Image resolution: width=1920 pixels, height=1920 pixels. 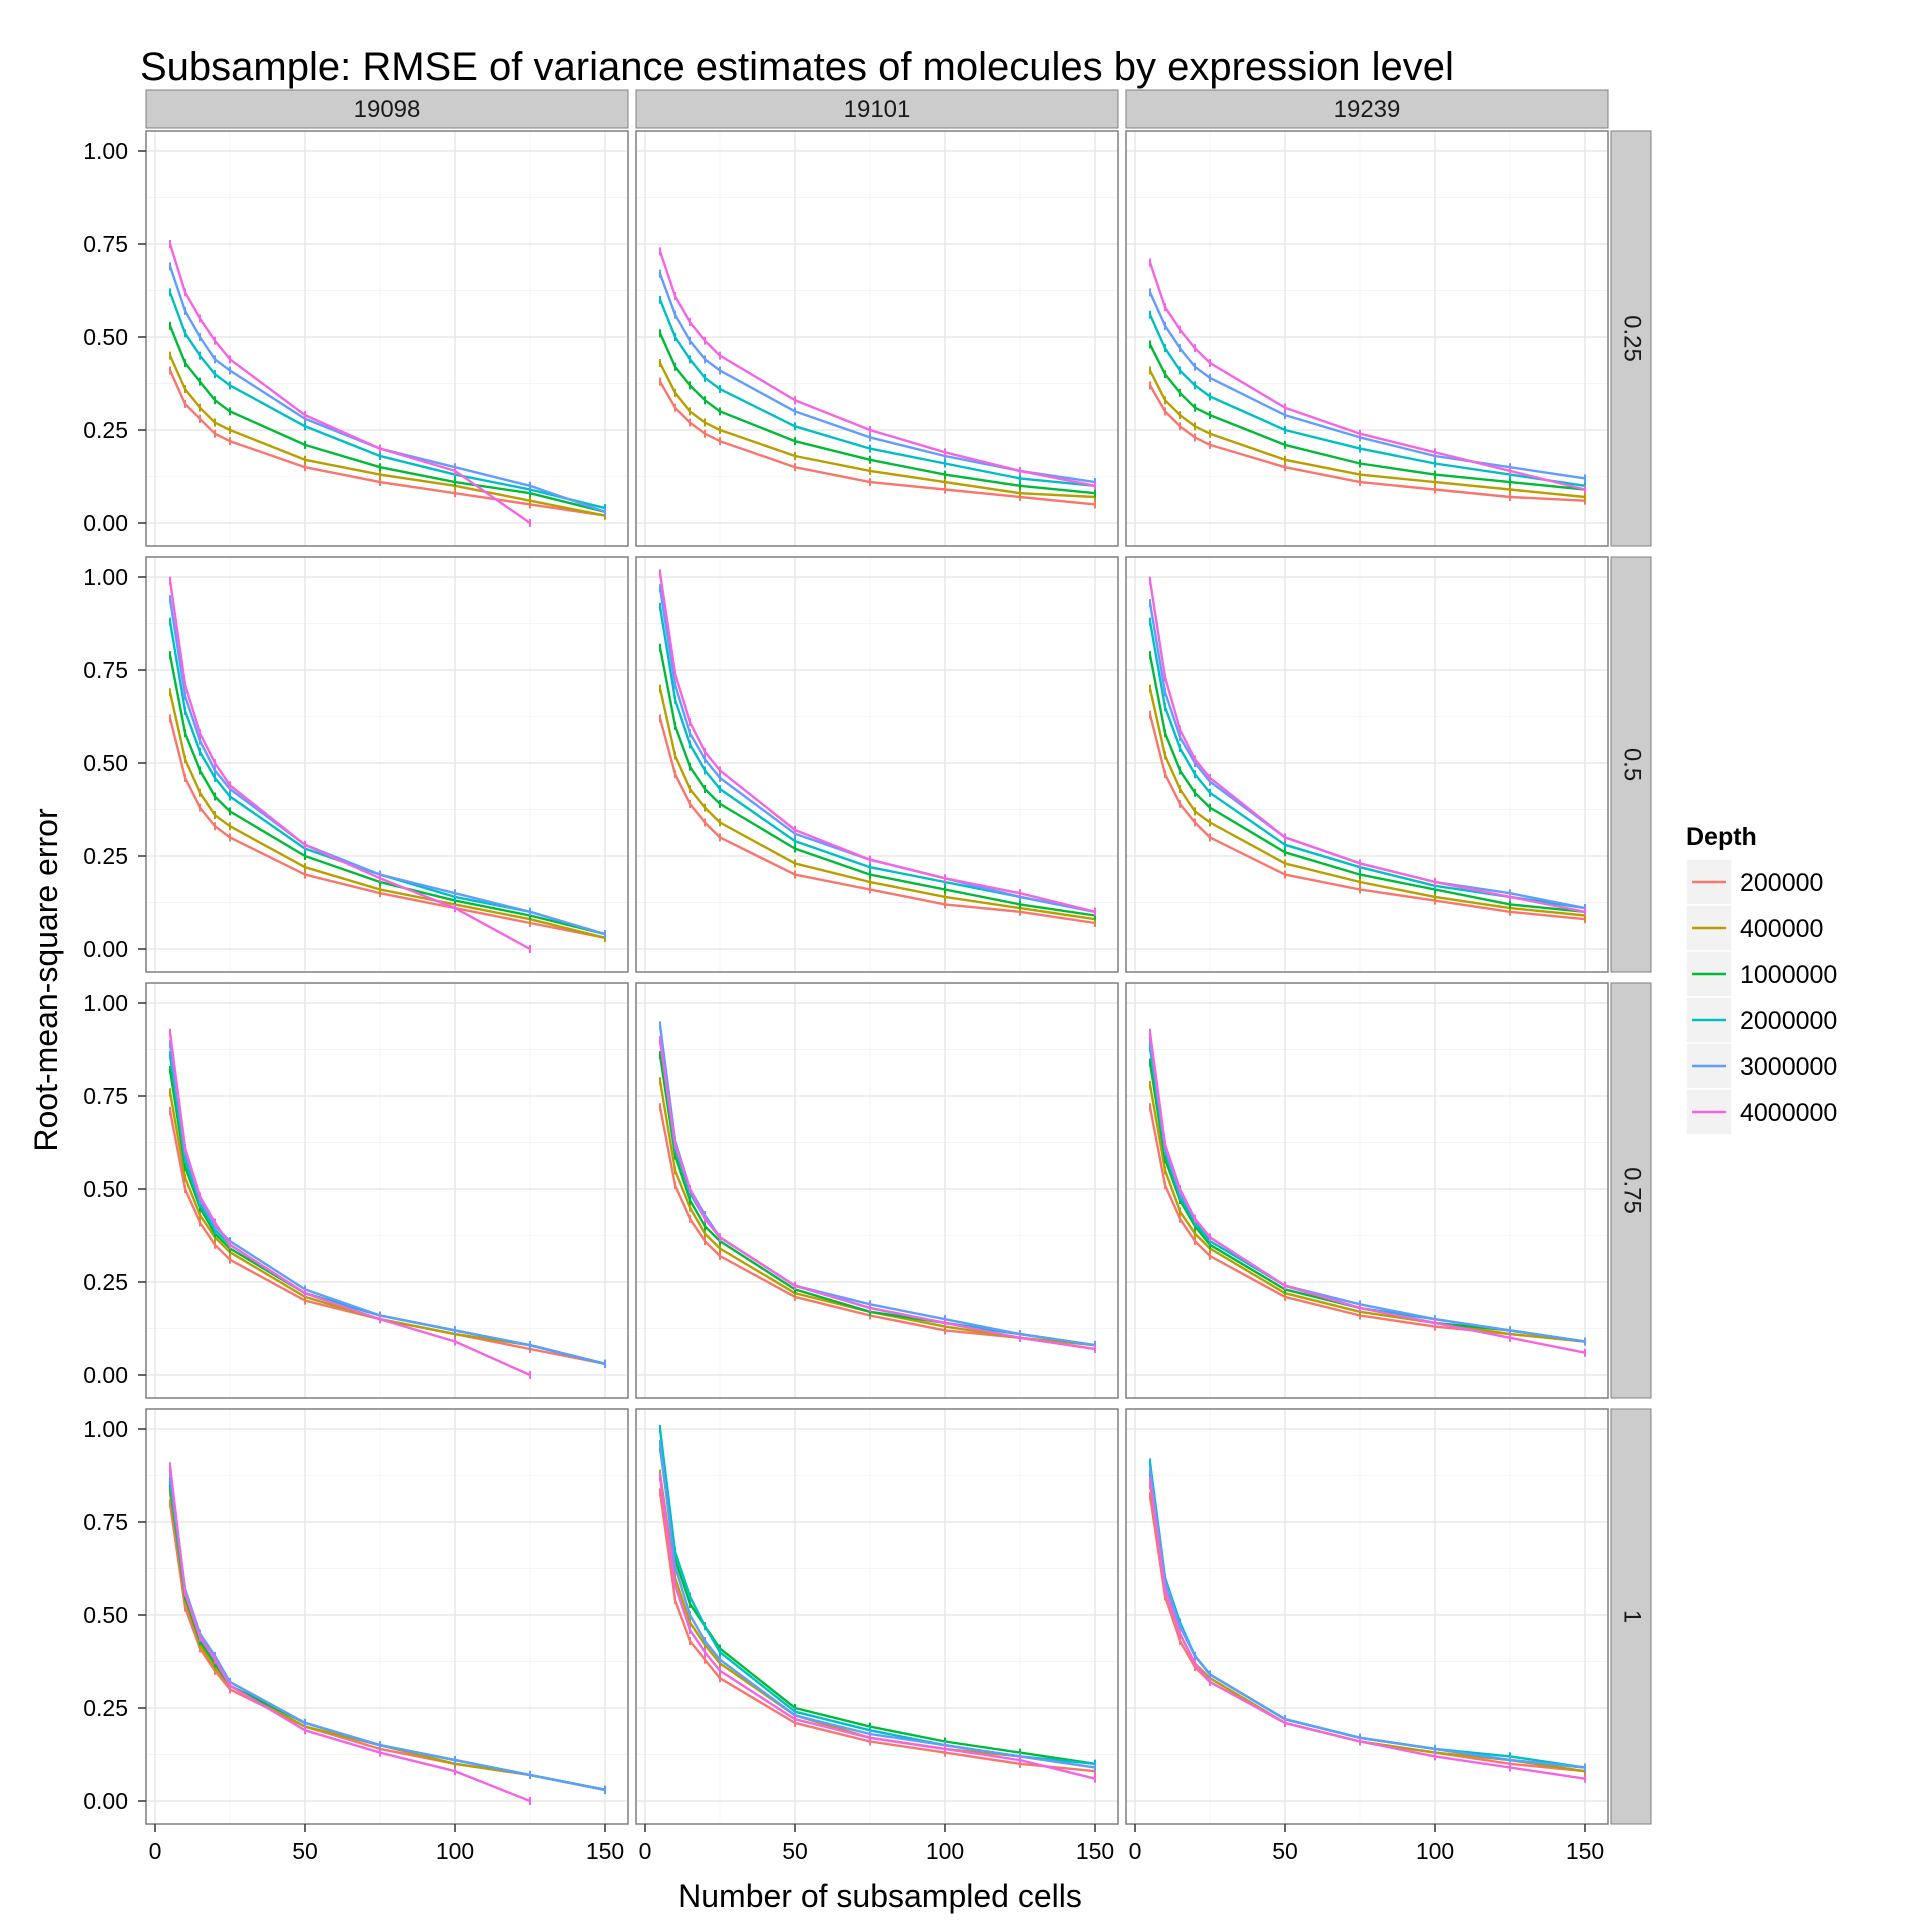 I want to click on legend-label: 400000, so click(x=1781, y=929).